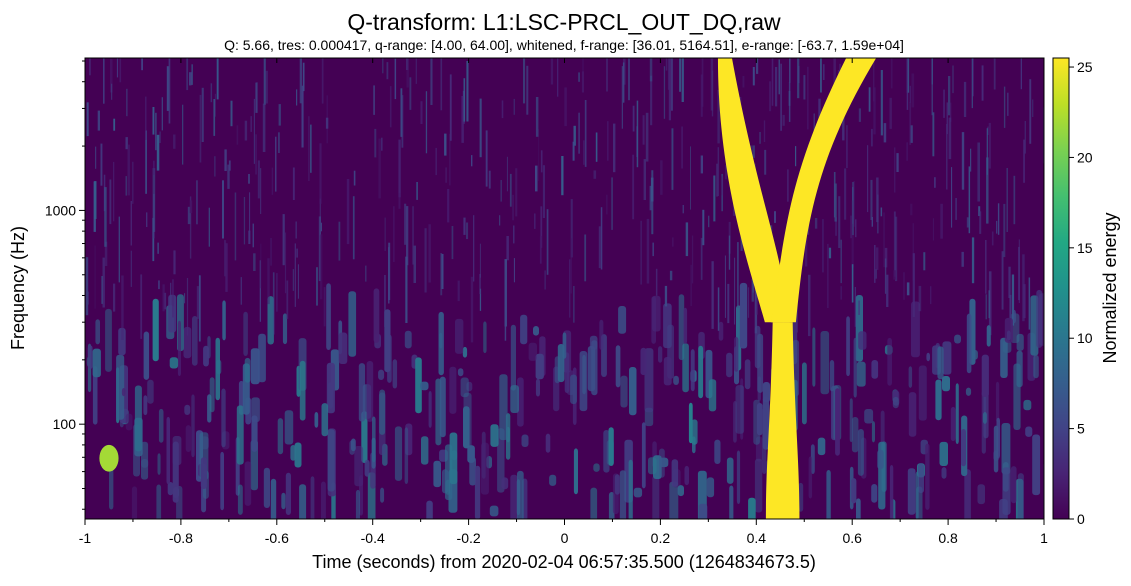 Image resolution: width=1131 pixels, height=586 pixels. I want to click on colorbar-tick-label: 25, so click(1085, 67).